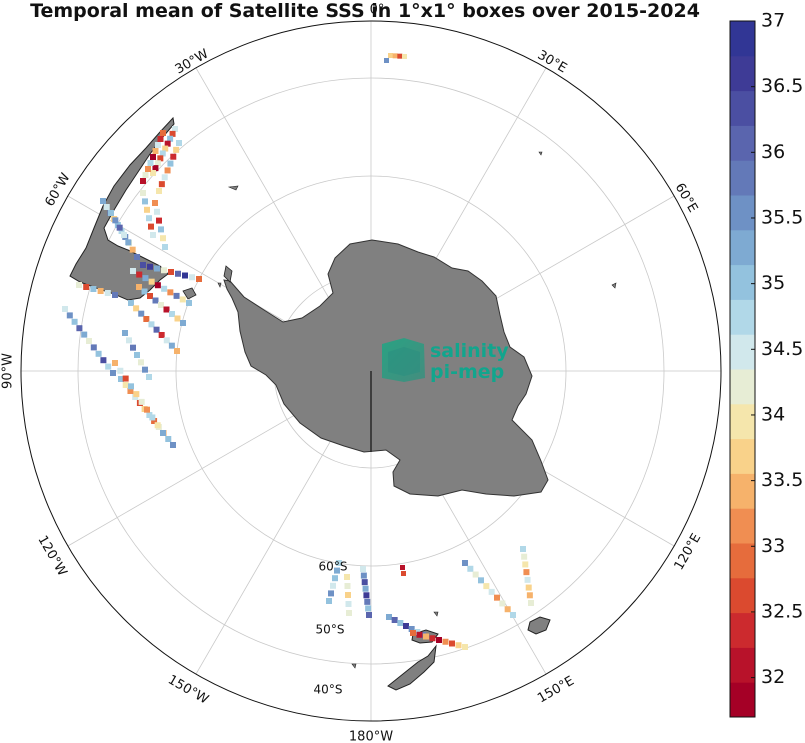 This screenshot has height=743, width=805. Describe the element at coordinates (782, 86) in the screenshot. I see `colorbar-tick-label: 36.5` at that location.